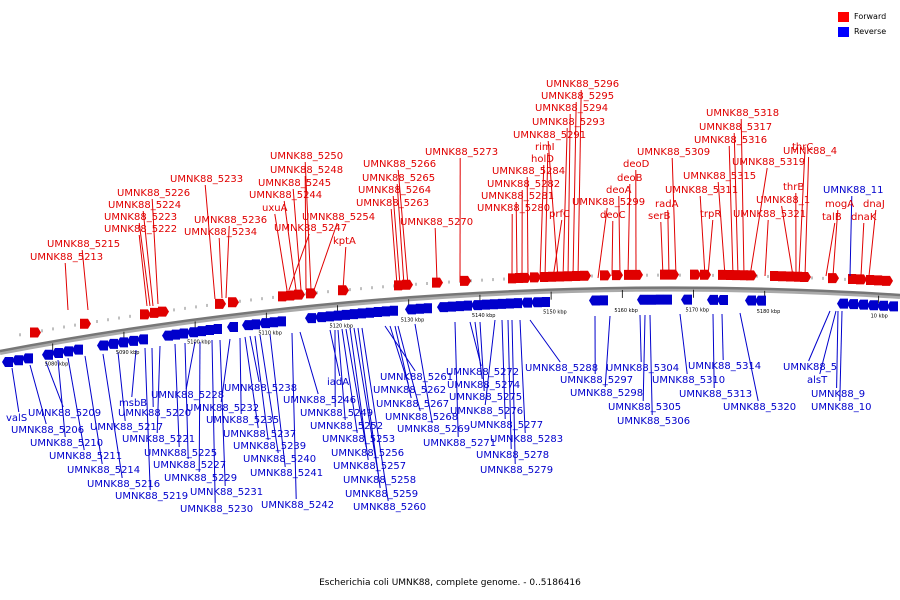 The width and height of the screenshot is (900, 600). I want to click on reverse-gene-label: UMNK88_5238, so click(260, 388).